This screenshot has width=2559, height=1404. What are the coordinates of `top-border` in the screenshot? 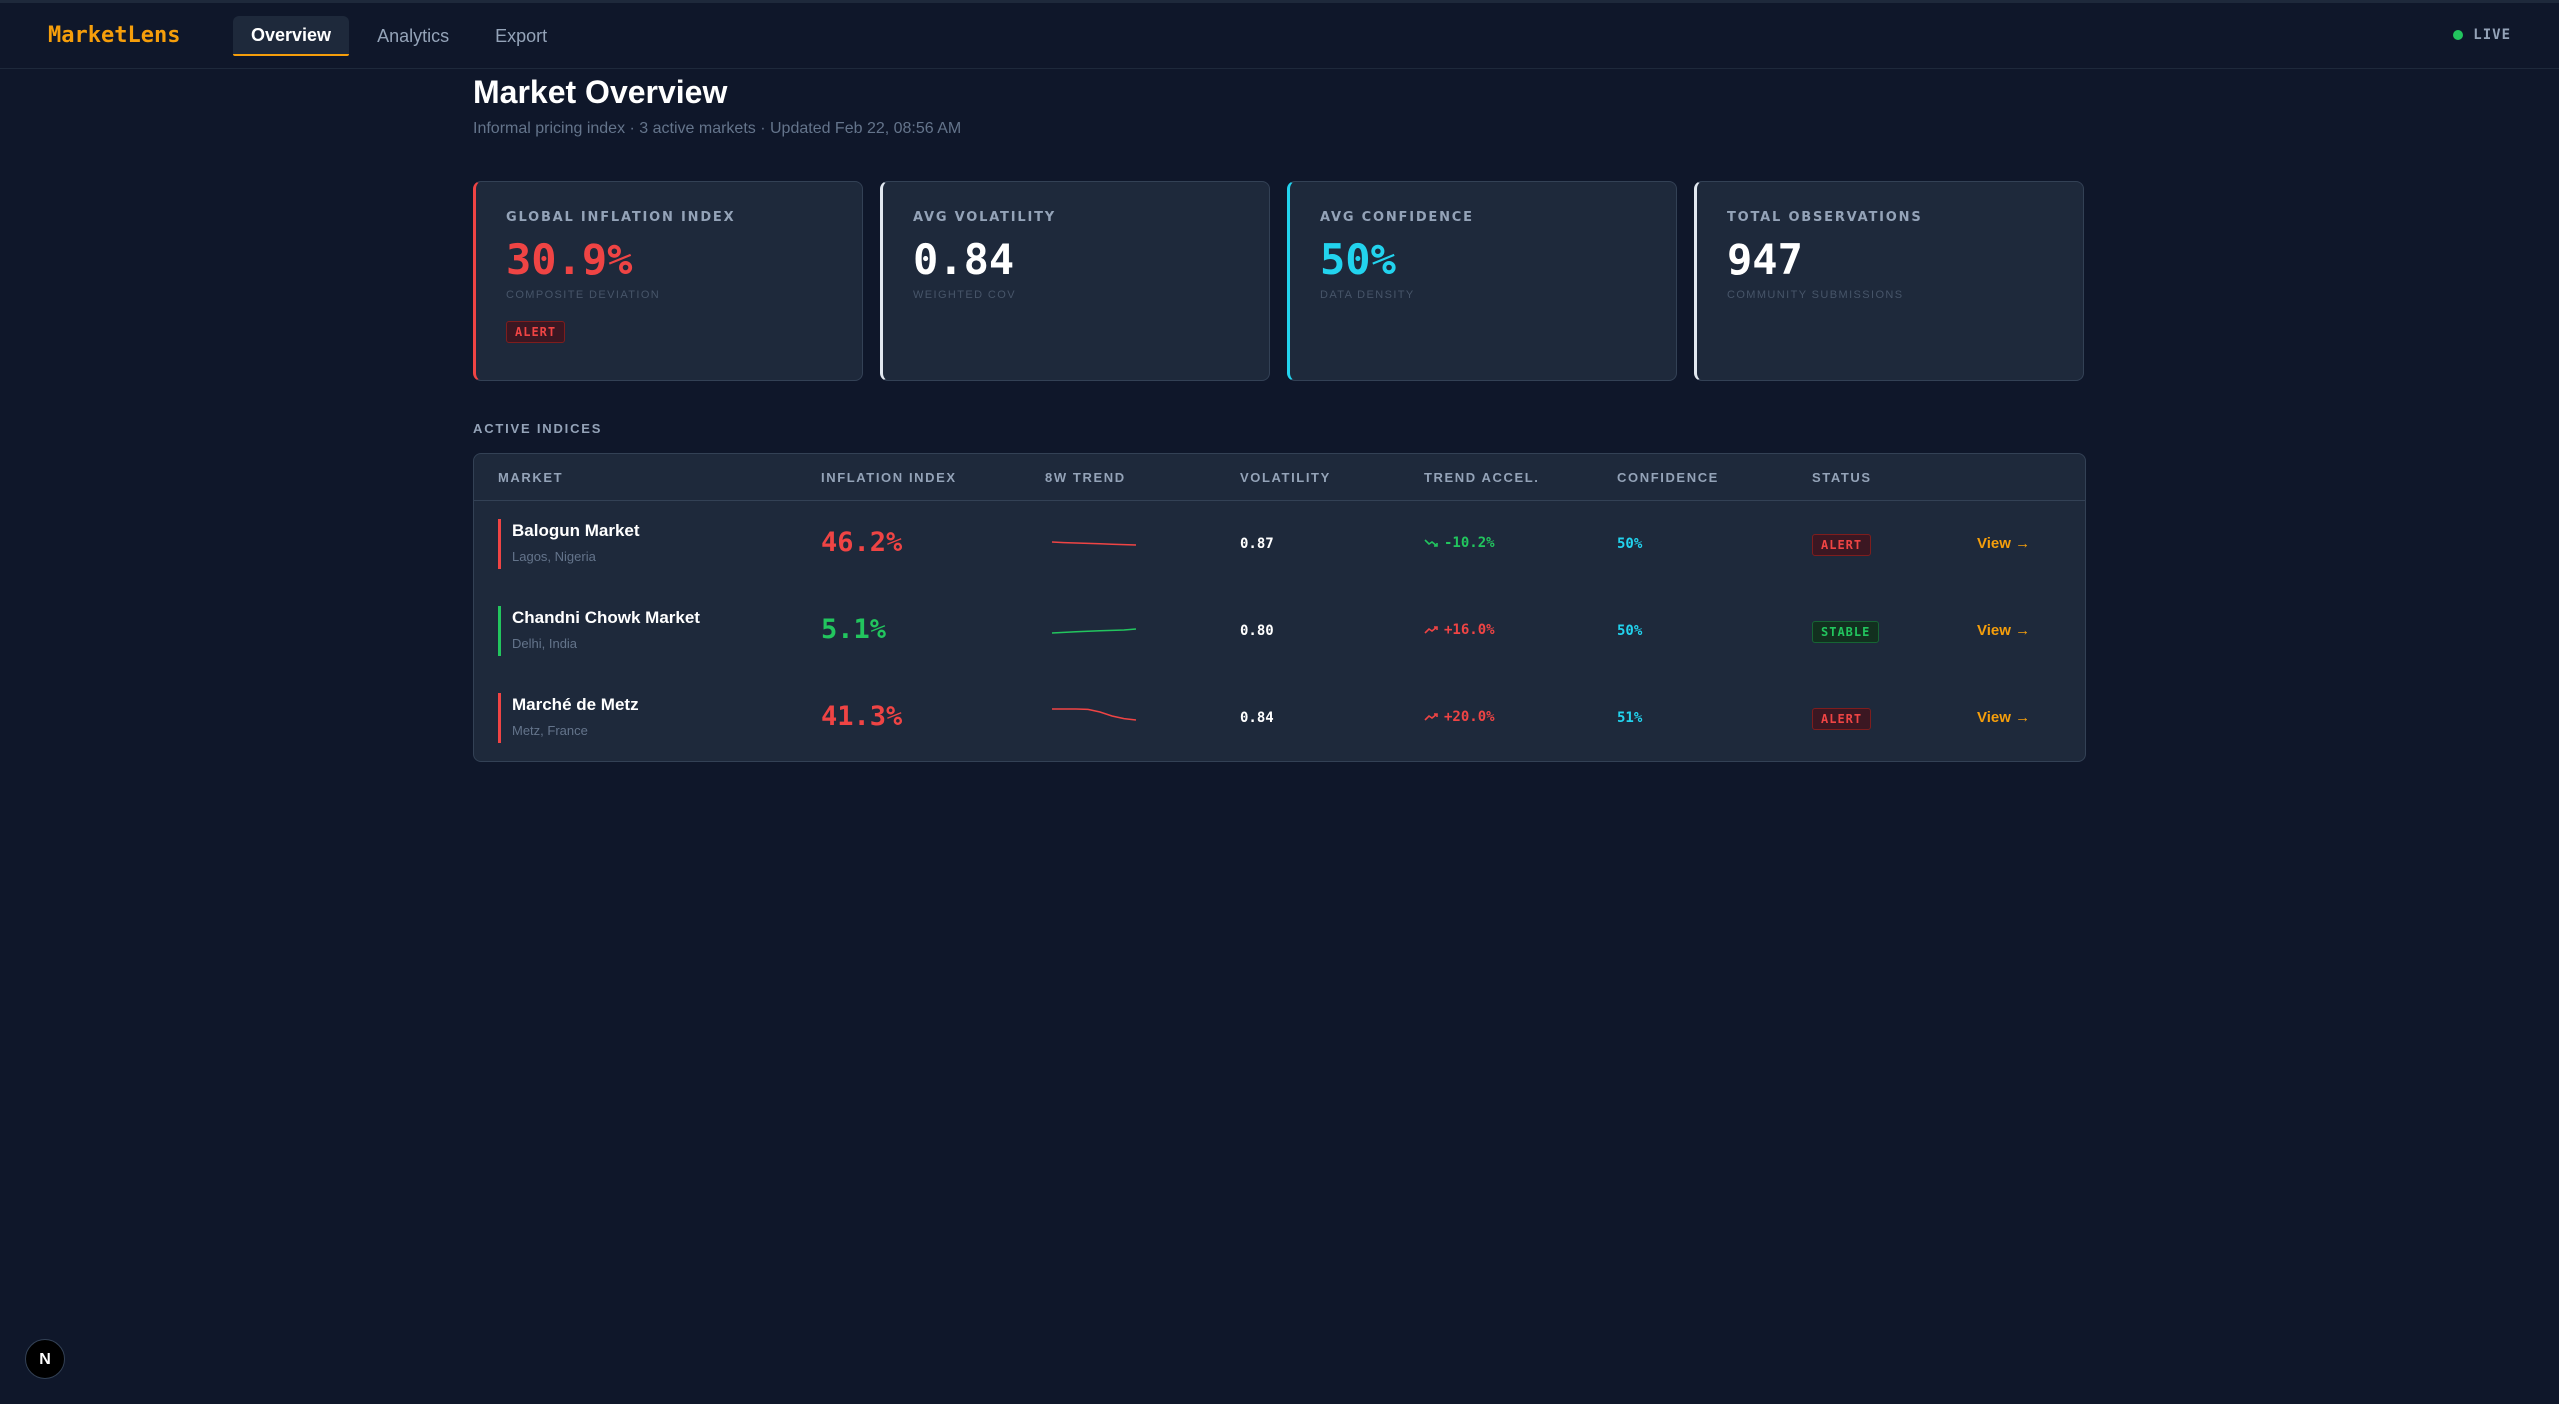 It's located at (1279, 1).